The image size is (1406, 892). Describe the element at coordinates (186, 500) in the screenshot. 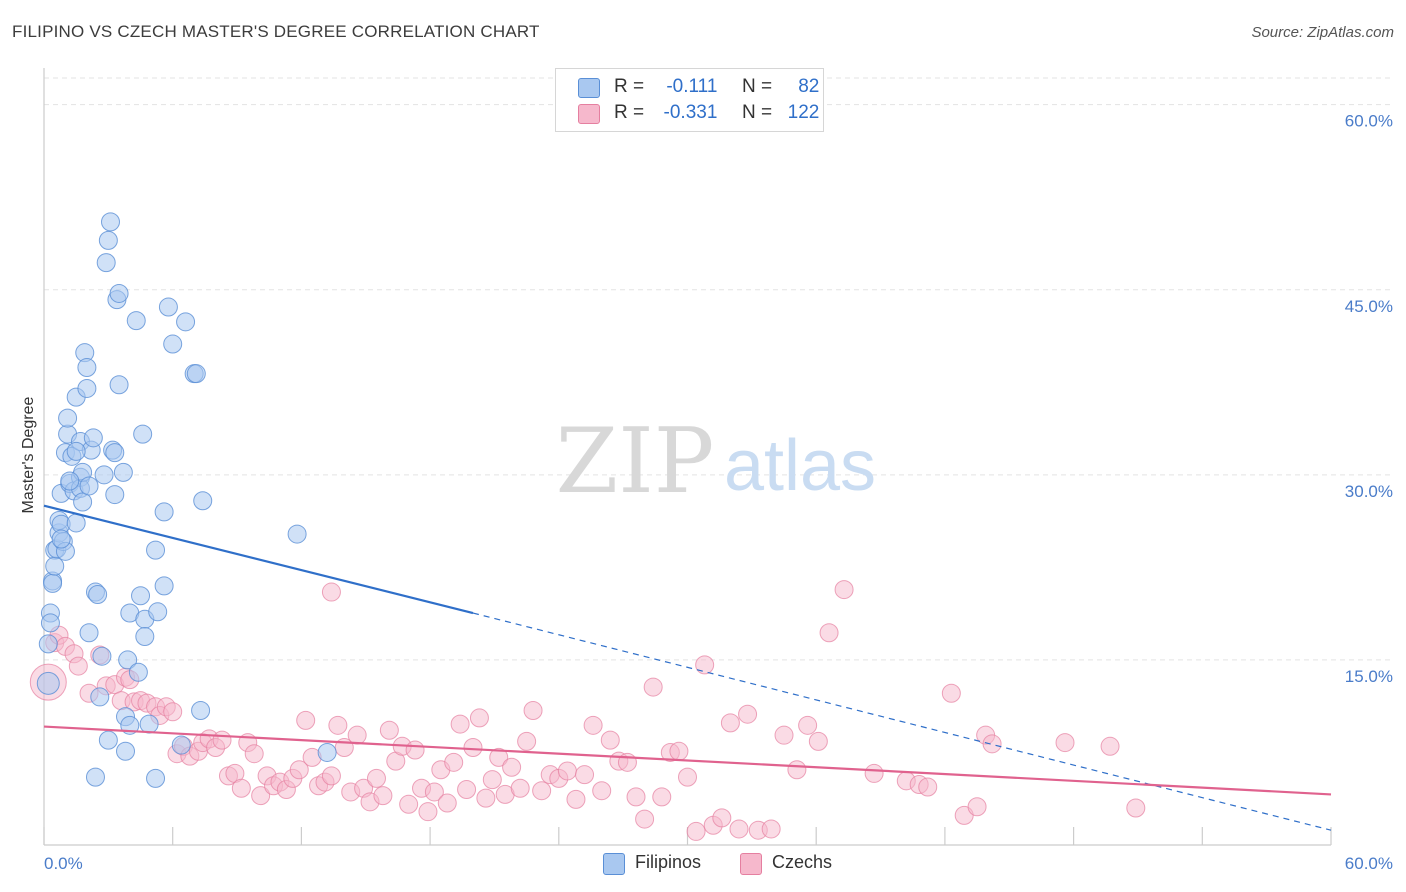

I see `filipino-points` at that location.